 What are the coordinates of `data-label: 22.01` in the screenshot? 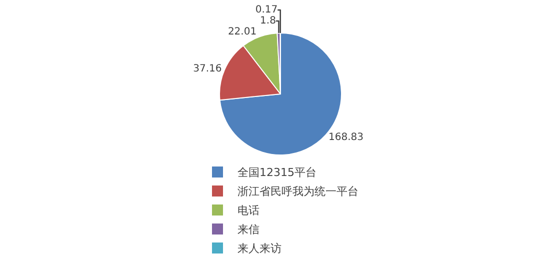 It's located at (242, 32).